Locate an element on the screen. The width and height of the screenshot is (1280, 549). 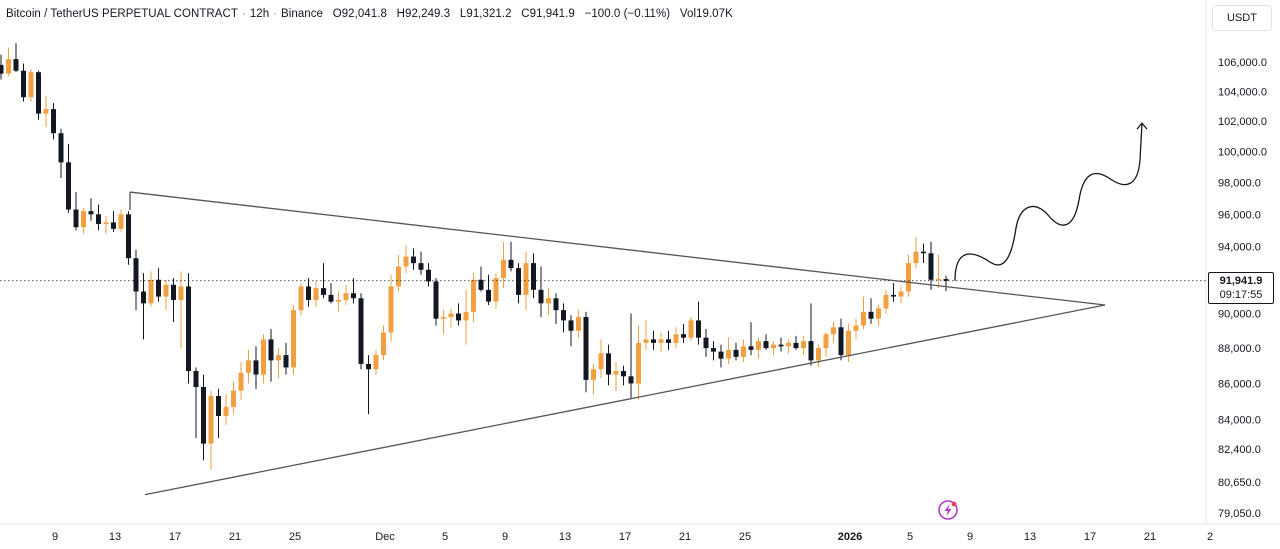
y-tick-label: 82,400.0 is located at coordinates (1239, 450).